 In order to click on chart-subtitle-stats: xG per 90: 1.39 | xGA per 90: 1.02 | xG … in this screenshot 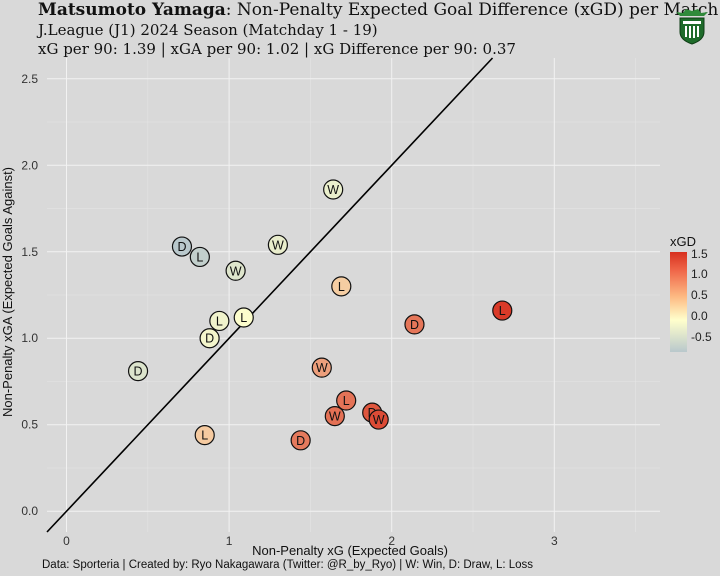, I will do `click(277, 49)`.